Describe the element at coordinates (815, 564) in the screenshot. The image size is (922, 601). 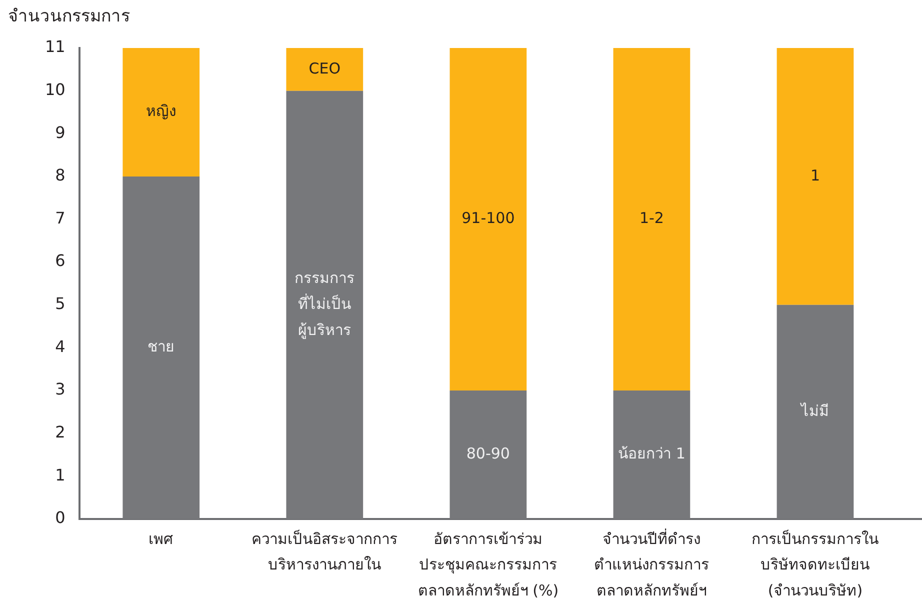
I see `x-tick-label: การเป็นกรรมการใน บริษัทจดทะเบียน (จำนวนบริษัท)` at that location.